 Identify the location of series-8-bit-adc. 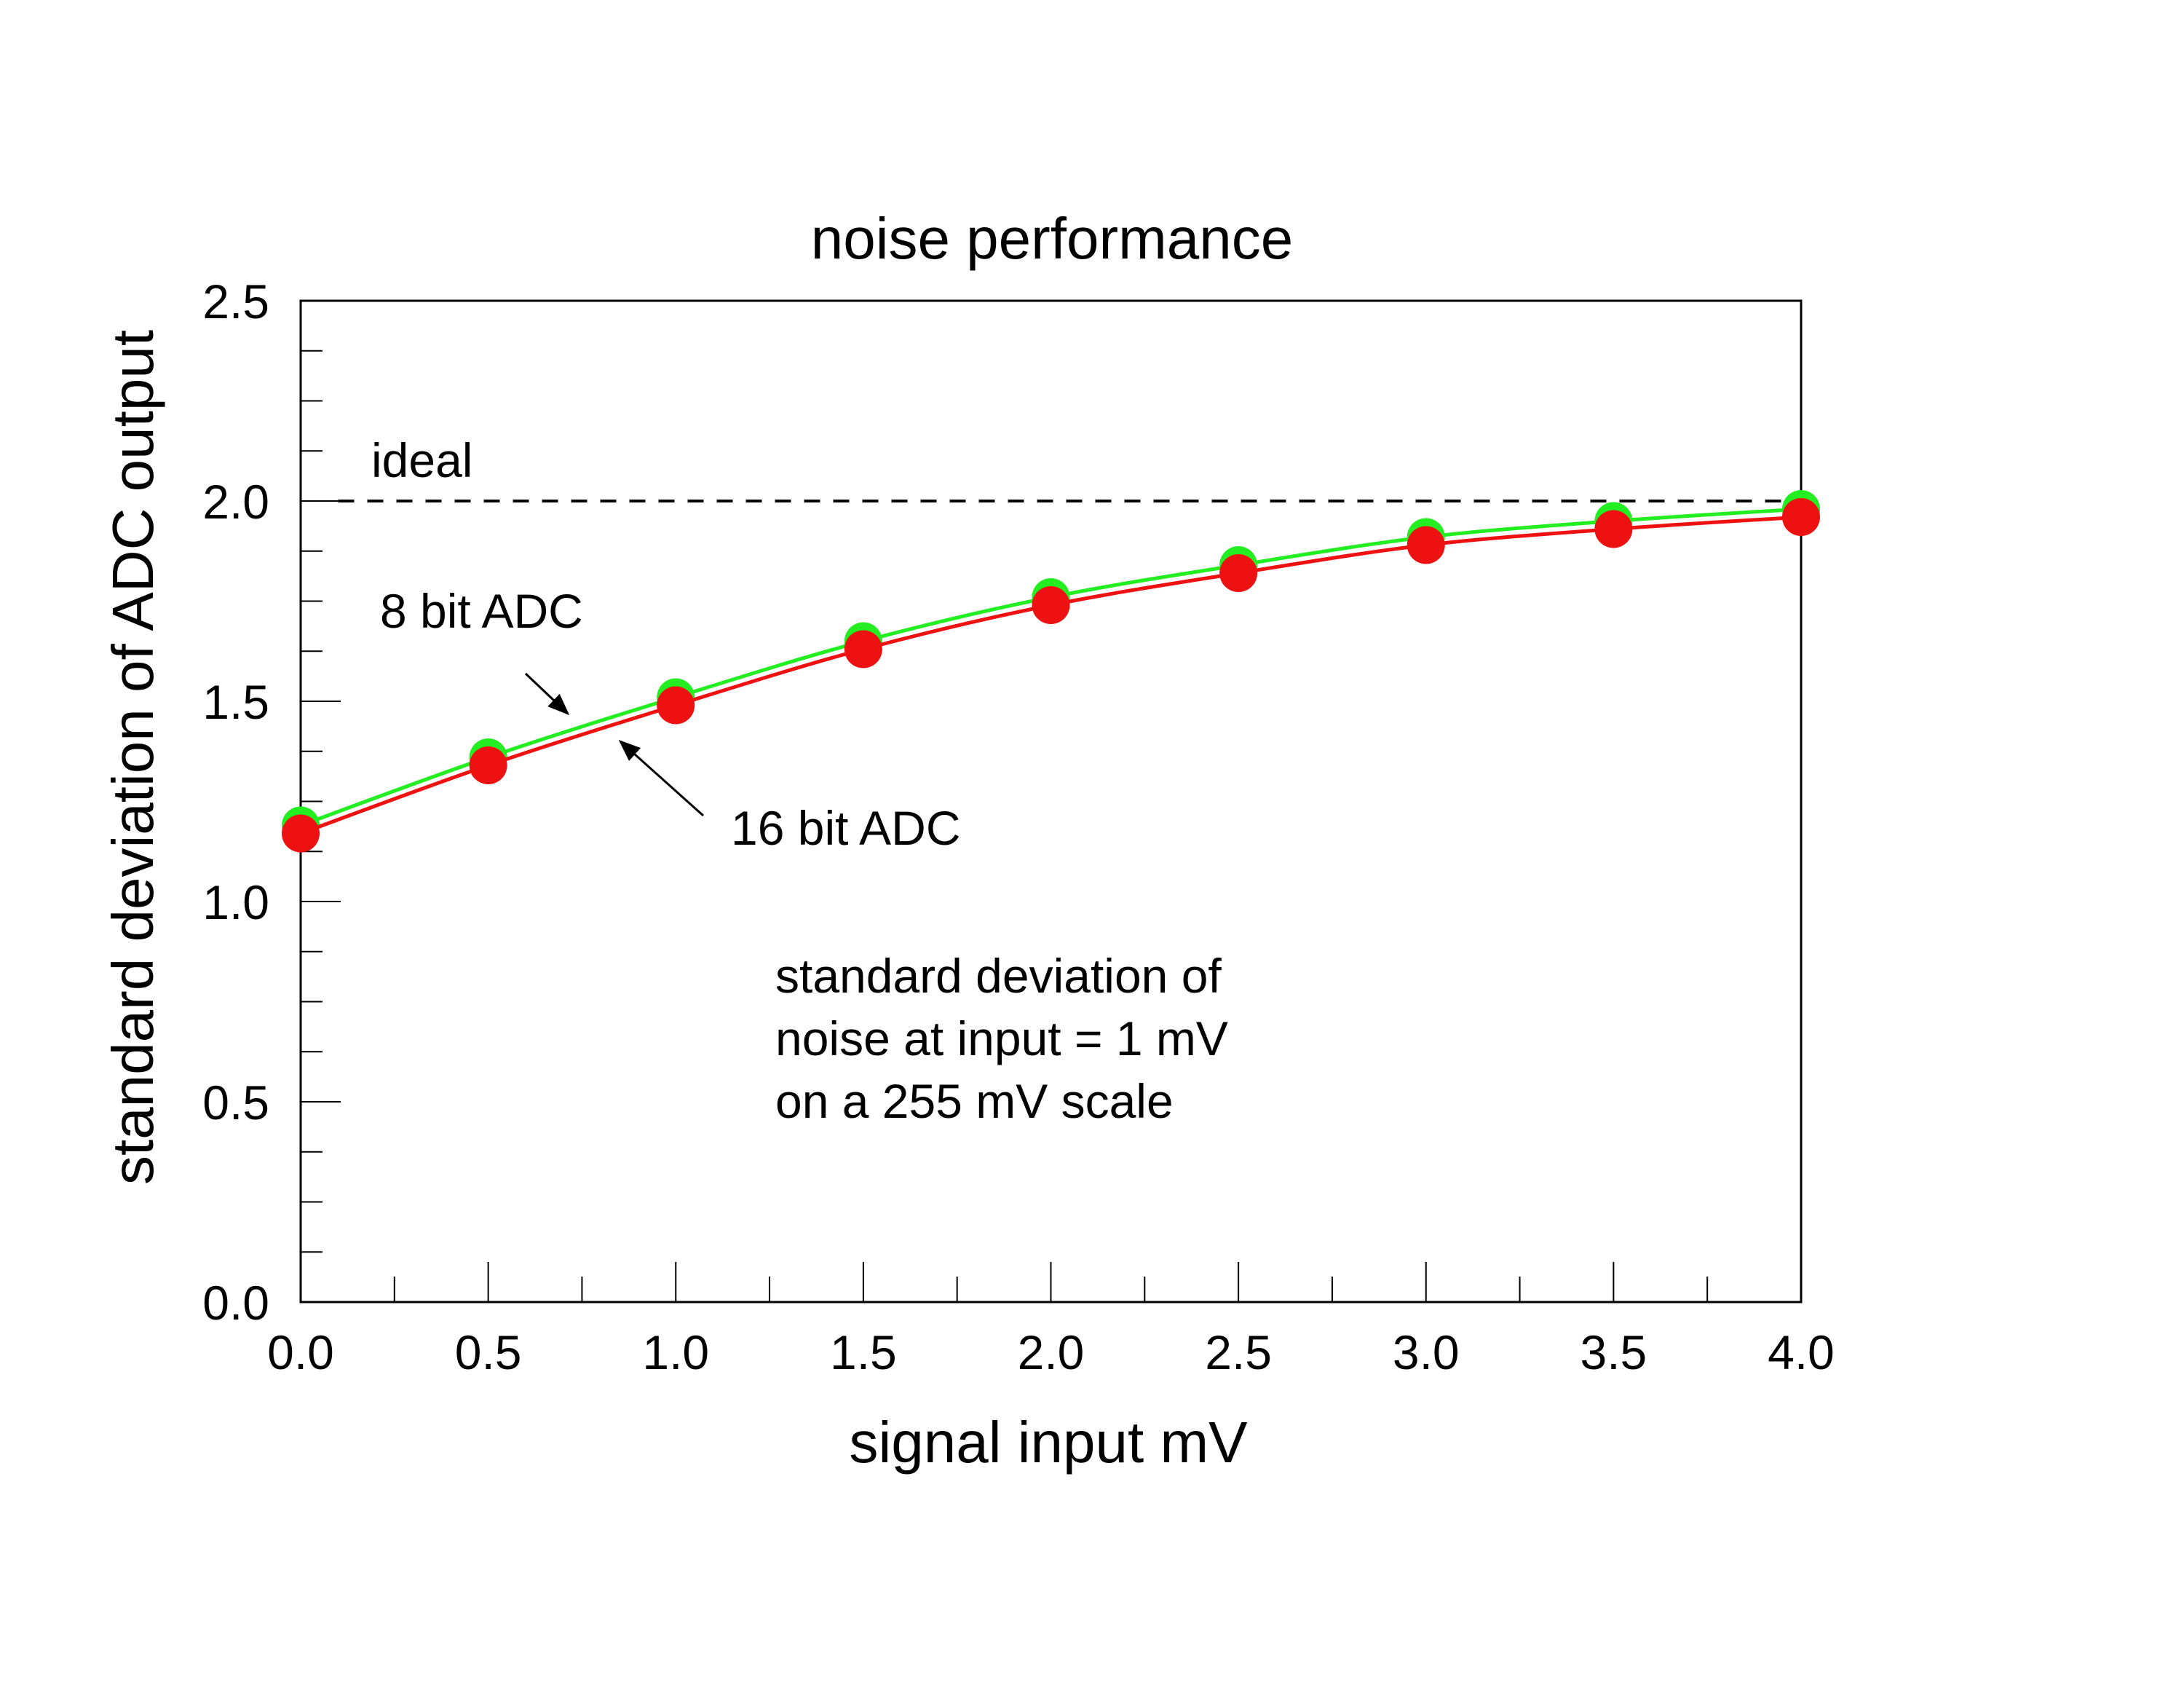
(1051, 667).